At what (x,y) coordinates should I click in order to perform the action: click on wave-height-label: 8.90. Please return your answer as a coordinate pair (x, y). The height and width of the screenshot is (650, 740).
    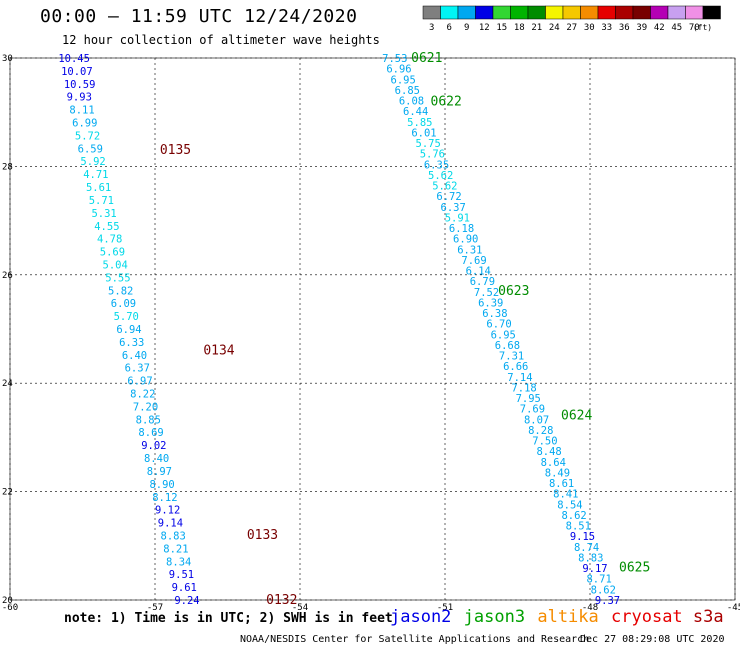
    Looking at the image, I should click on (161, 485).